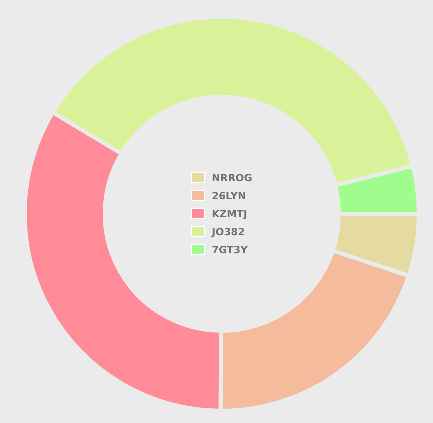 This screenshot has width=433, height=423. Describe the element at coordinates (232, 179) in the screenshot. I see `legend-label: NRROG` at that location.